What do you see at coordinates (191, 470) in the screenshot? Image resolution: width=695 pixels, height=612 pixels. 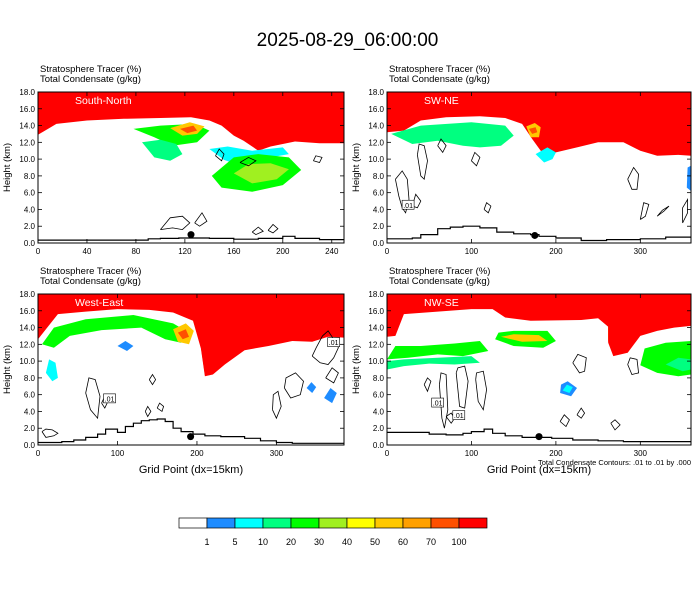 I see `x-axis-label: Grid Point (dx=15km)` at bounding box center [191, 470].